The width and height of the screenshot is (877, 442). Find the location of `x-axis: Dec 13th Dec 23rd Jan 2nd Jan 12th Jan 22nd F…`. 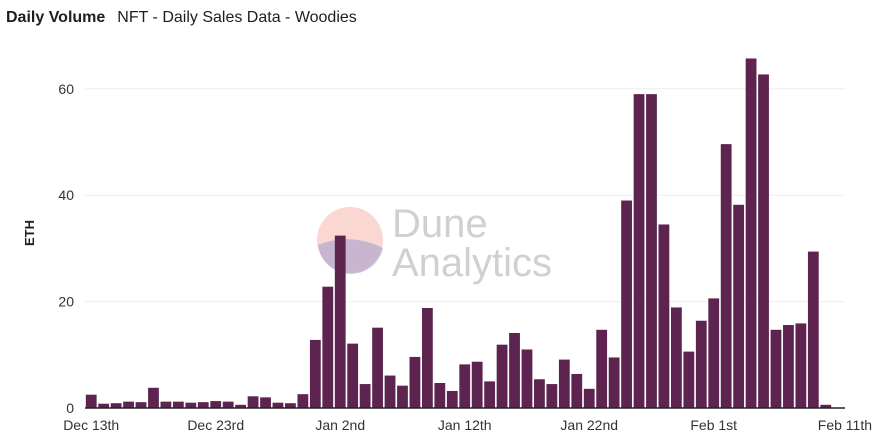

x-axis: Dec 13th Dec 23rd Jan 2nd Jan 12th Jan 22nd F… is located at coordinates (467, 420).